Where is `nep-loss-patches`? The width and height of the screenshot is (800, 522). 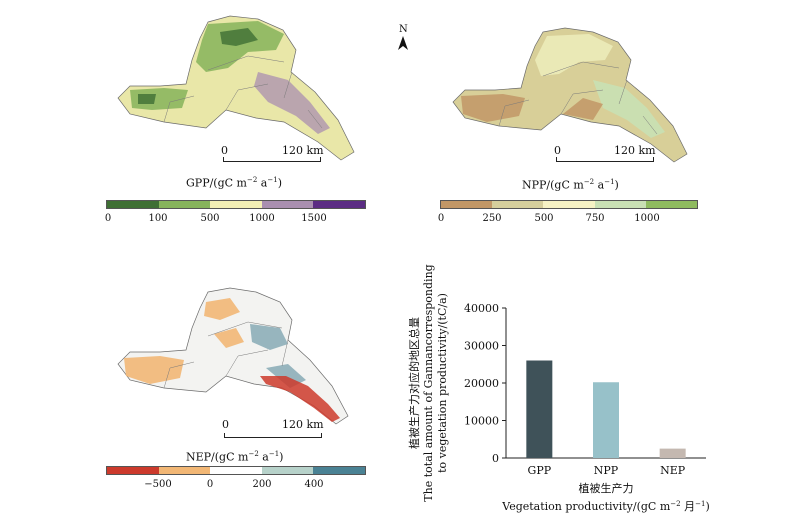 nep-loss-patches is located at coordinates (300, 399).